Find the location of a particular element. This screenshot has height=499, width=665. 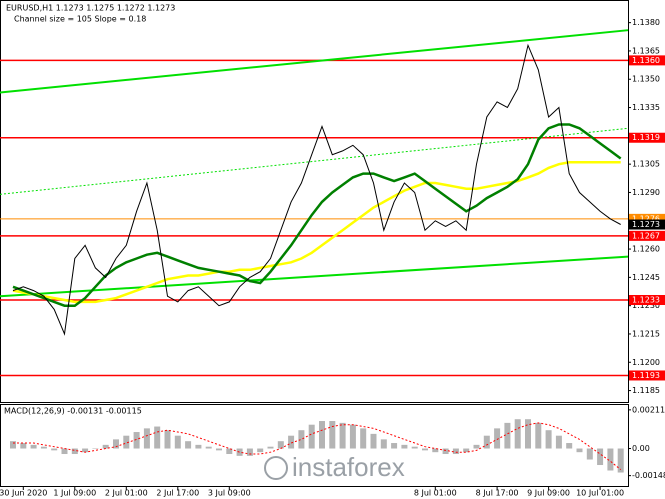

y-tick-label: 1.1380 is located at coordinates (646, 22).